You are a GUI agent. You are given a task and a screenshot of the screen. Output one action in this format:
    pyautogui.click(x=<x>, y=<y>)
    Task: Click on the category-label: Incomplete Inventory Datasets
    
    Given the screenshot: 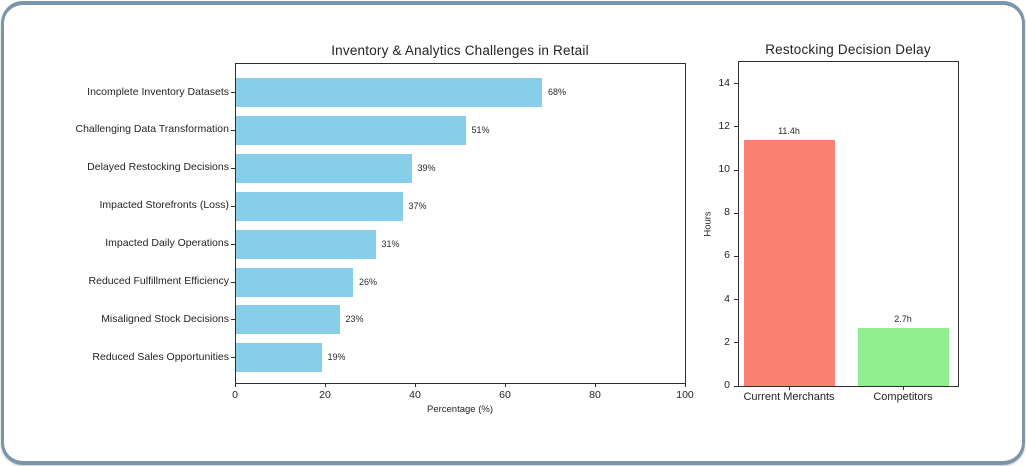 What is the action you would take?
    pyautogui.click(x=158, y=91)
    